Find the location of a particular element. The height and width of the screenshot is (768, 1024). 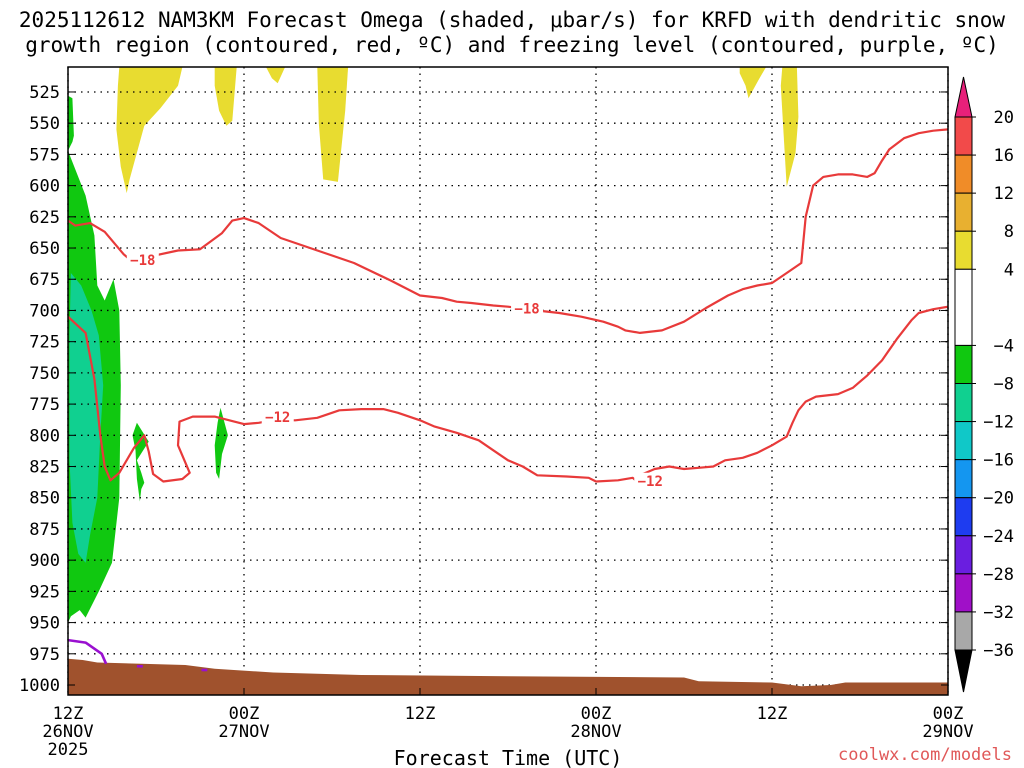

colorbar-label-13: −36 is located at coordinates (998, 651).